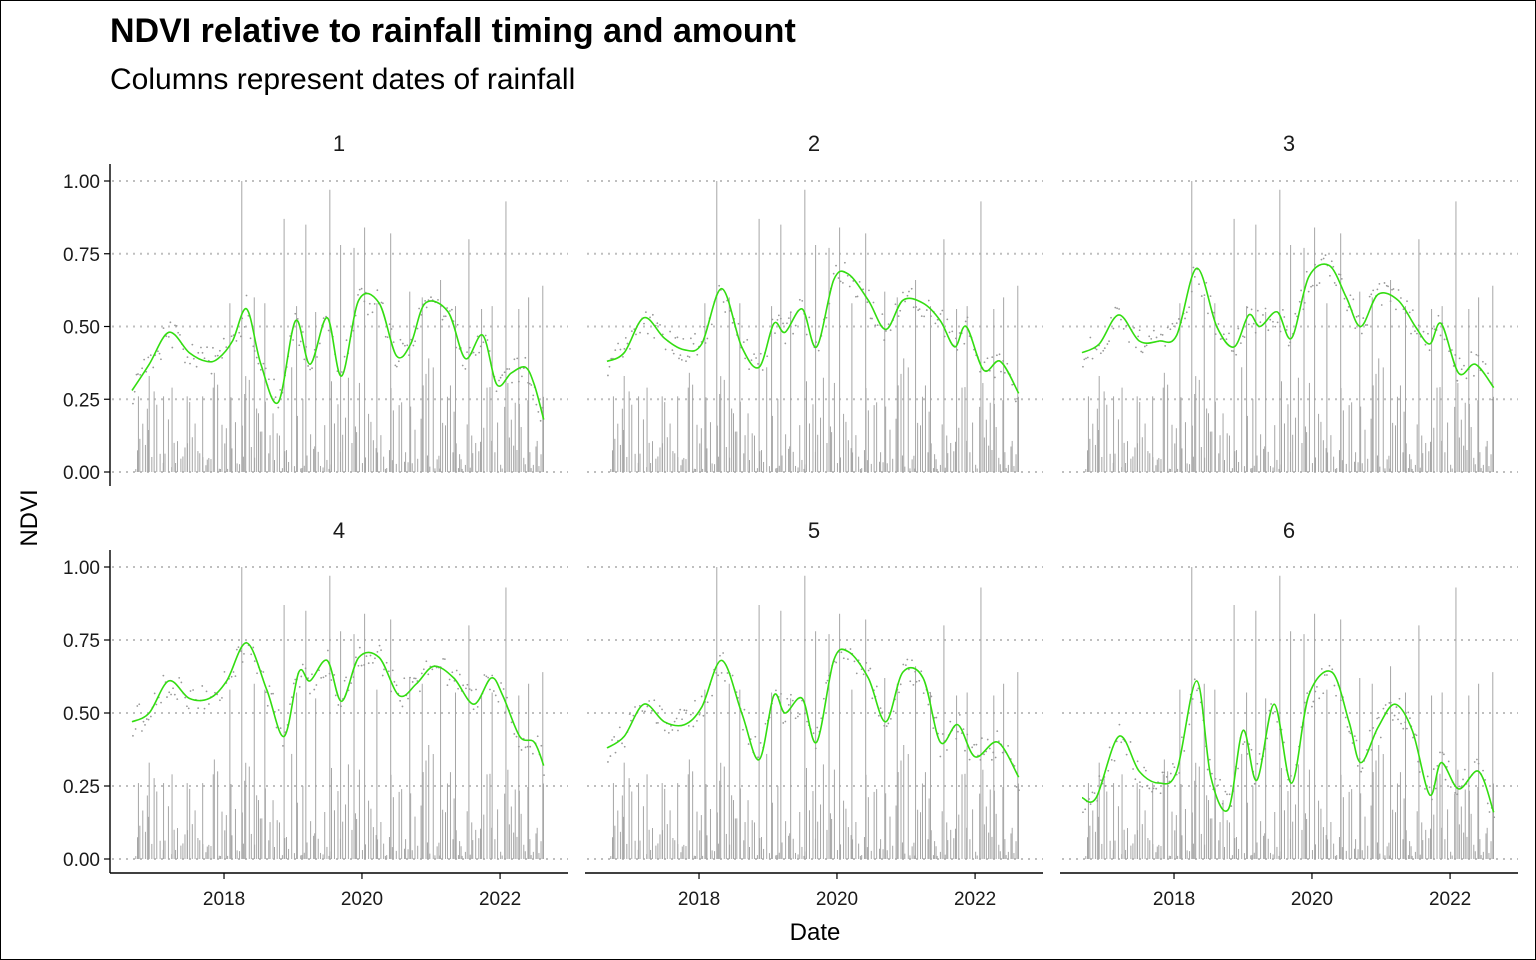 Image resolution: width=1536 pixels, height=960 pixels. I want to click on chart-subtitle: Columns represent dates of rainfall, so click(343, 79).